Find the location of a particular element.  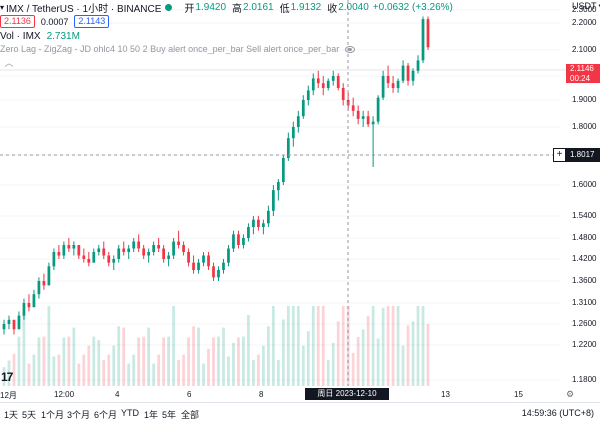

time-tick-label: 12月 is located at coordinates (8, 395).